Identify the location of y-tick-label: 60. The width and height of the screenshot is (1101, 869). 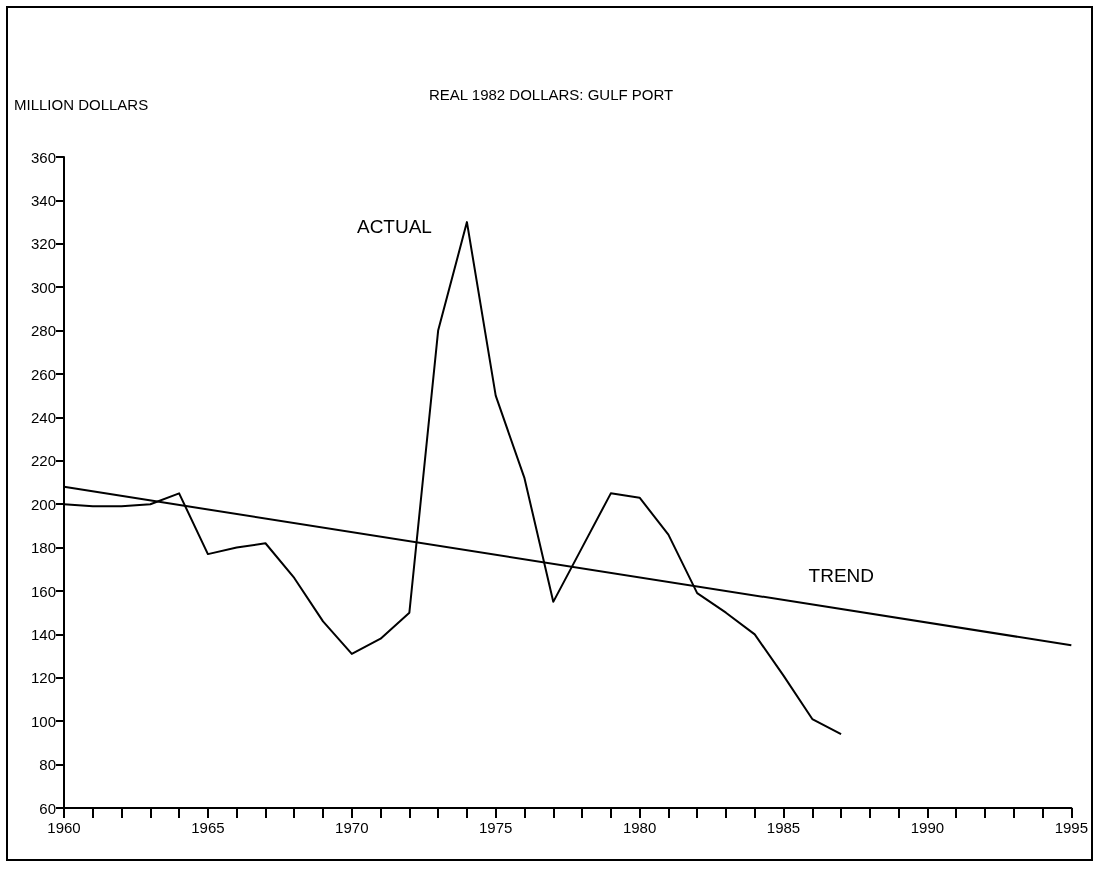
(47, 808).